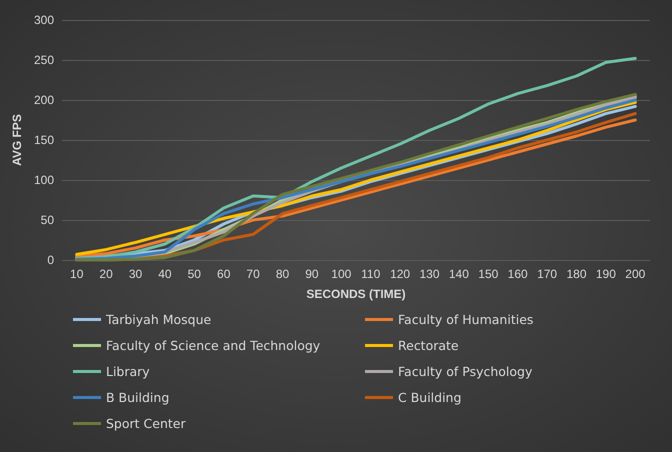 The height and width of the screenshot is (452, 672). What do you see at coordinates (518, 274) in the screenshot?
I see `x-tick-label: 160` at bounding box center [518, 274].